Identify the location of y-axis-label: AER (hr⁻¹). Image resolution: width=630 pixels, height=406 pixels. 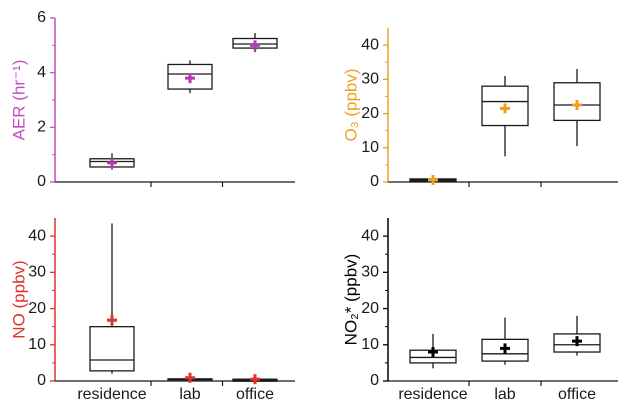
(18, 100).